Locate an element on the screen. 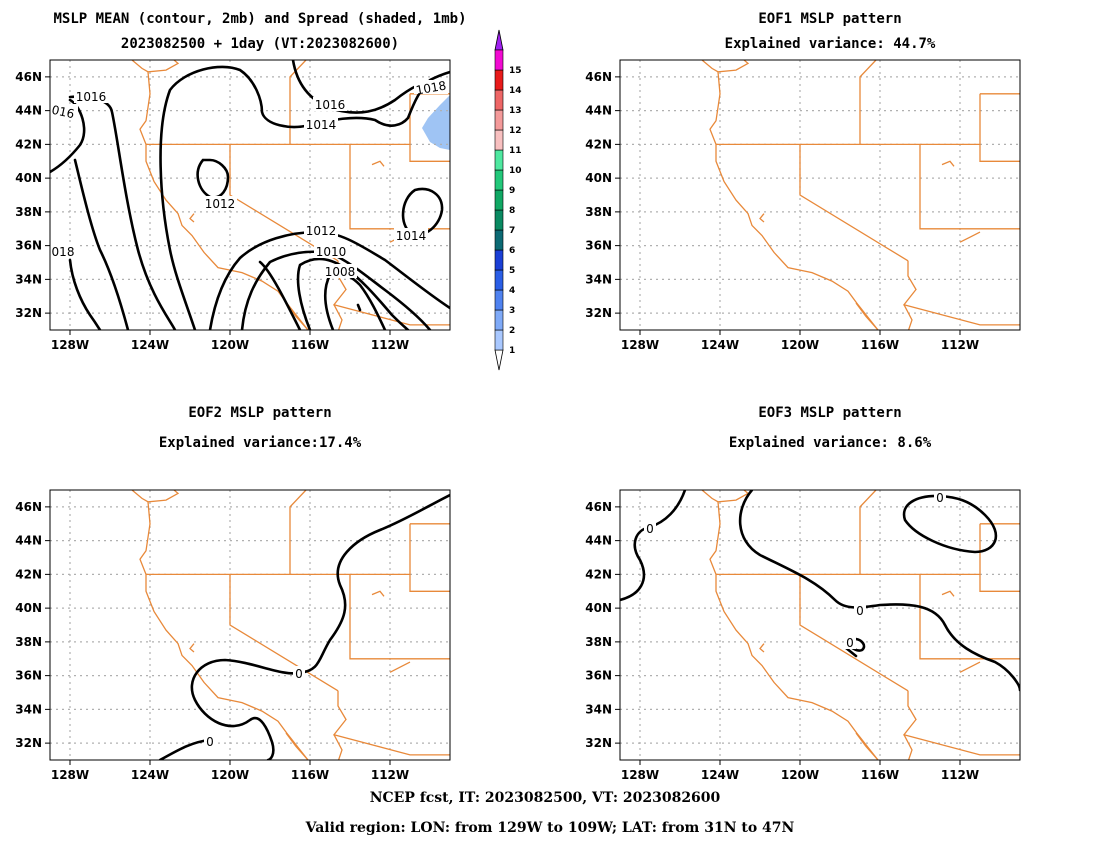 Image resolution: width=1100 pixels, height=850 pixels. panel2-borders is located at coordinates (860, 195).